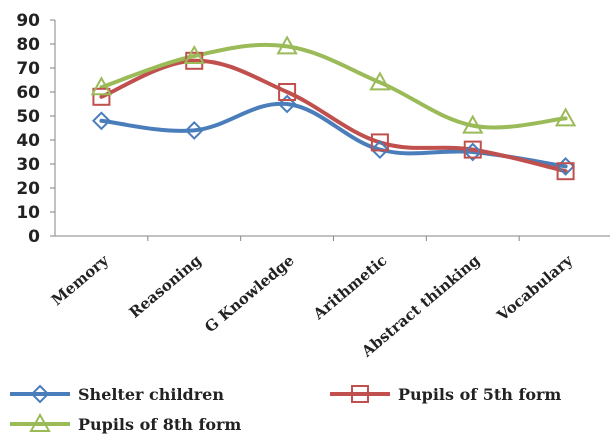  I want to click on y-tick-label: 20, so click(28, 189).